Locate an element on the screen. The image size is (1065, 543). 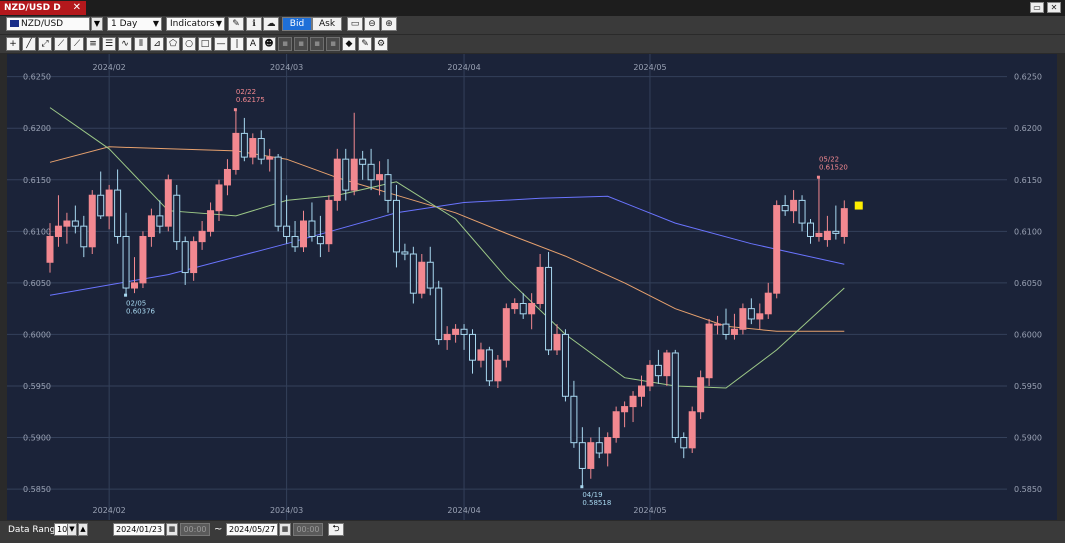
x-tick-label-top: 2024/02 is located at coordinates (109, 67).